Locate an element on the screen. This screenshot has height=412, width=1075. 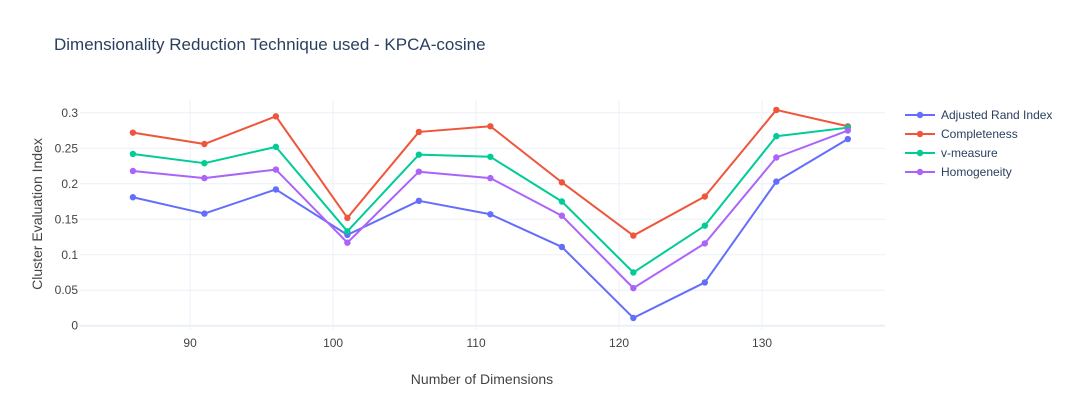
y-tick-label: 0.3 is located at coordinates (69, 113).